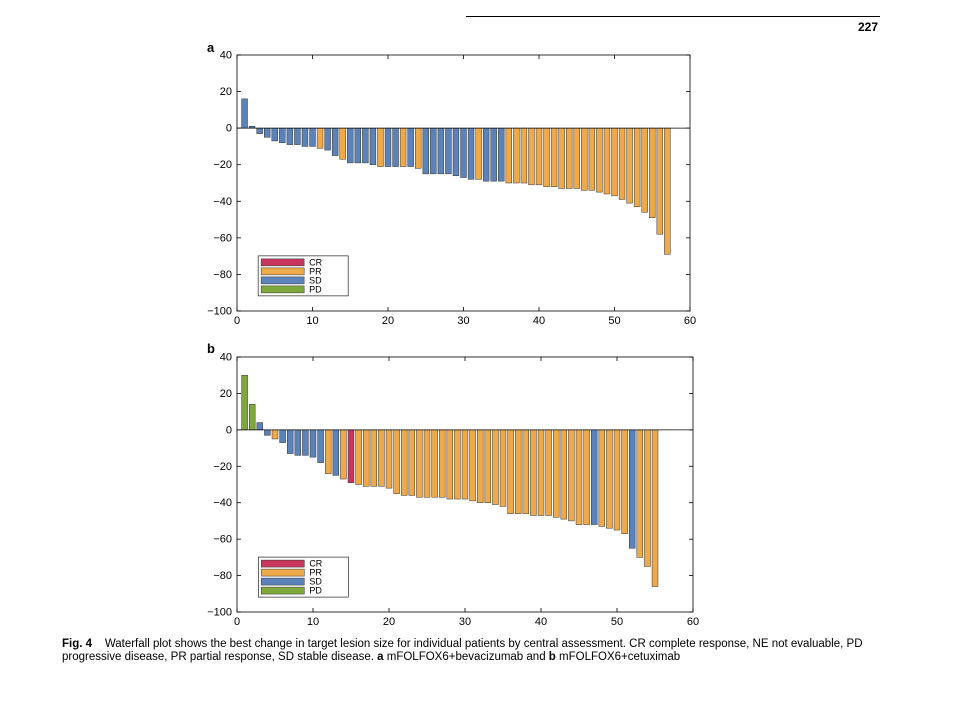 The height and width of the screenshot is (720, 960). What do you see at coordinates (77, 644) in the screenshot?
I see `caption-label: Fig. 4` at bounding box center [77, 644].